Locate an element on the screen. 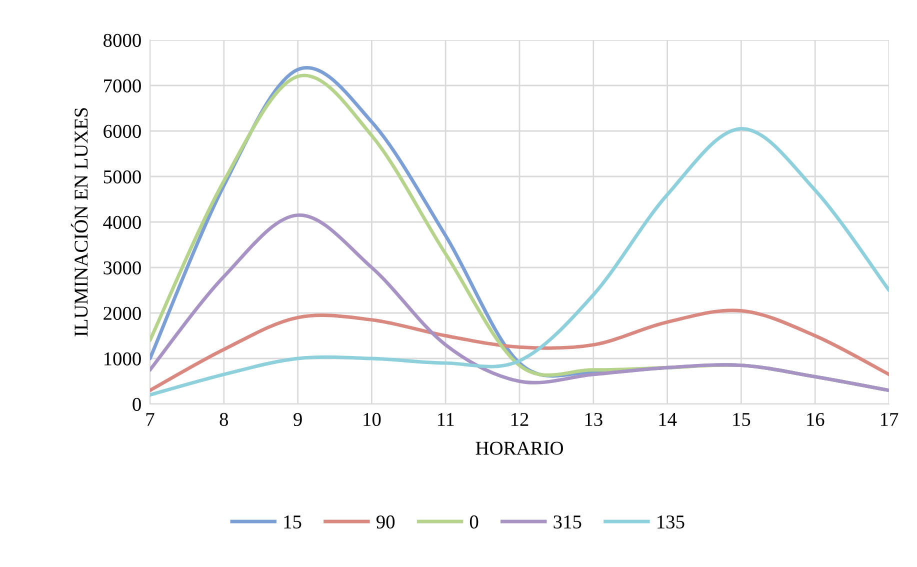 The width and height of the screenshot is (917, 567). y-tick-label: 8000 is located at coordinates (122, 40).